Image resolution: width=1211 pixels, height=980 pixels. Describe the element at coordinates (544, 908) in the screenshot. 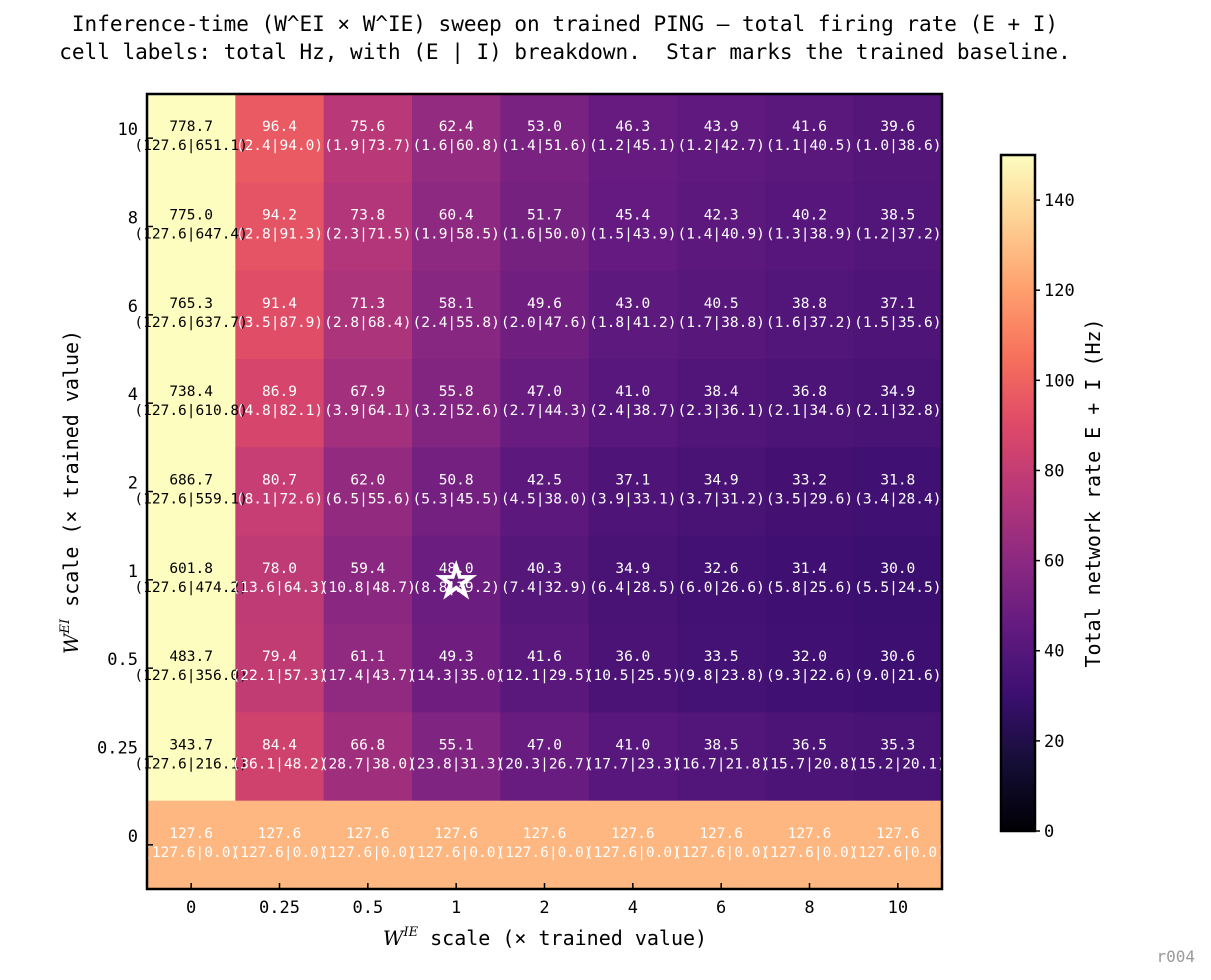

I see `x-tick-label: 2` at that location.